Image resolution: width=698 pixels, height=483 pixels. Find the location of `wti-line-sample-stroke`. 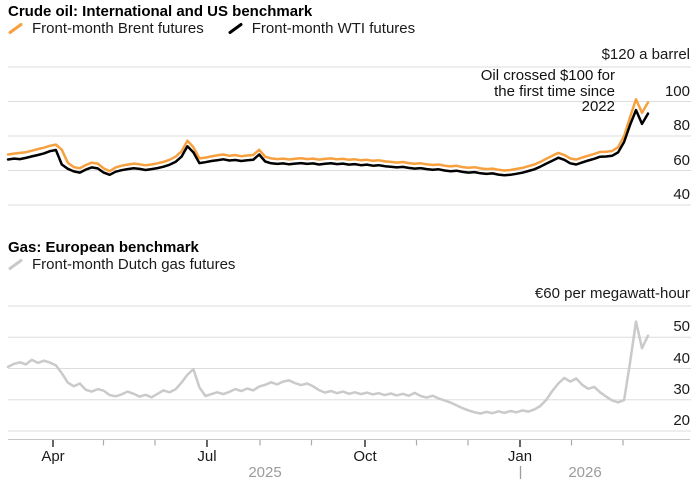

wti-line-sample-stroke is located at coordinates (235, 28).